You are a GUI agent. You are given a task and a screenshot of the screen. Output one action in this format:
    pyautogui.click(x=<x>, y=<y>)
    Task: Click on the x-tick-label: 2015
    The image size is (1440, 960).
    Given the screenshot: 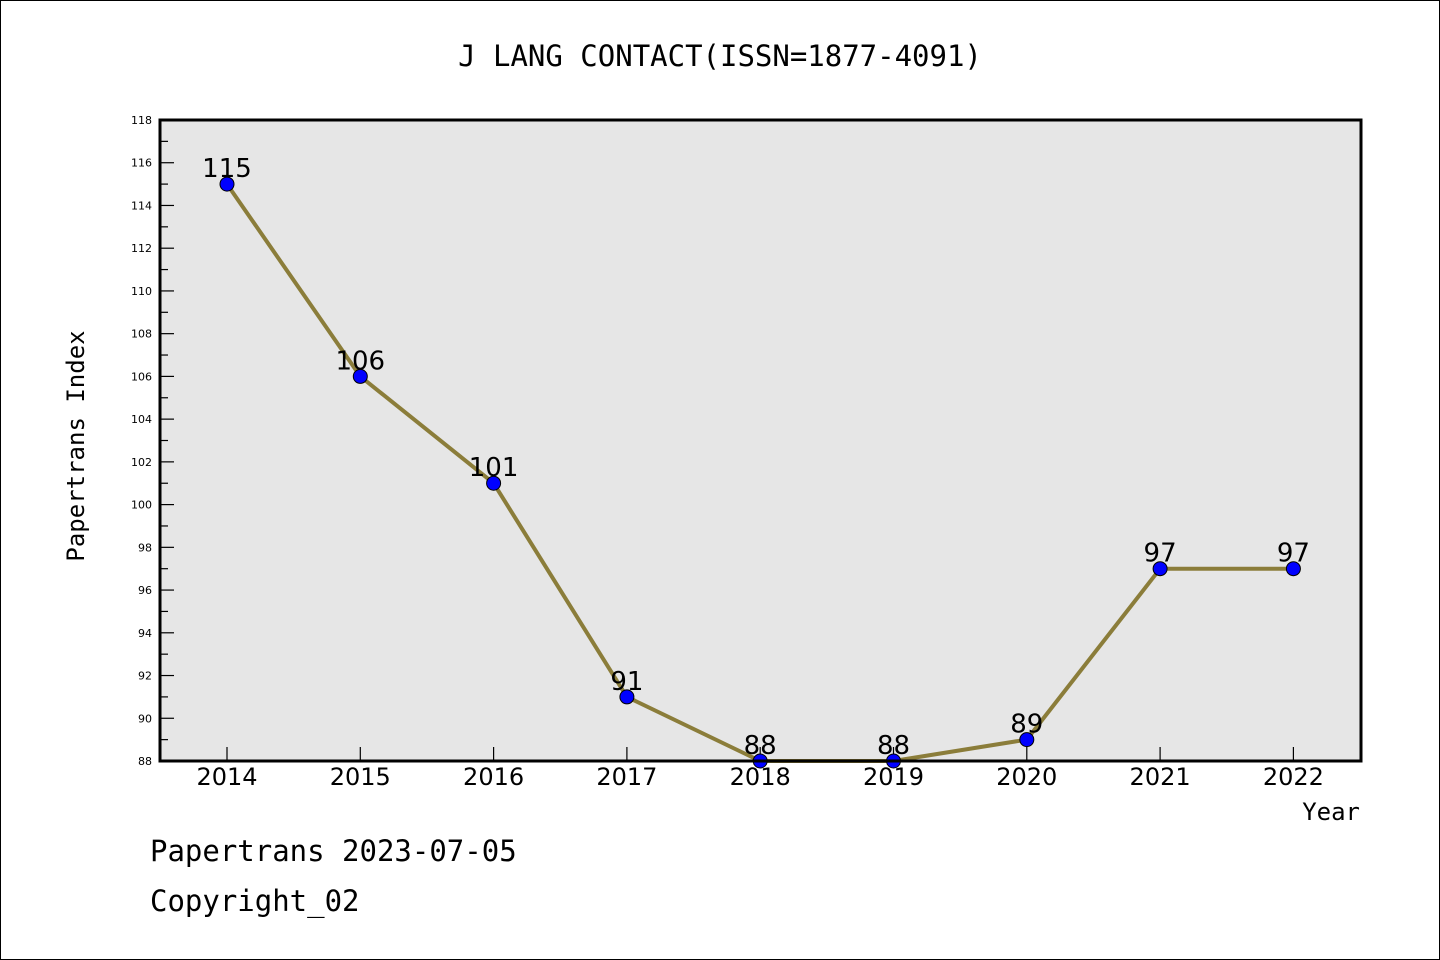 What is the action you would take?
    pyautogui.click(x=360, y=777)
    